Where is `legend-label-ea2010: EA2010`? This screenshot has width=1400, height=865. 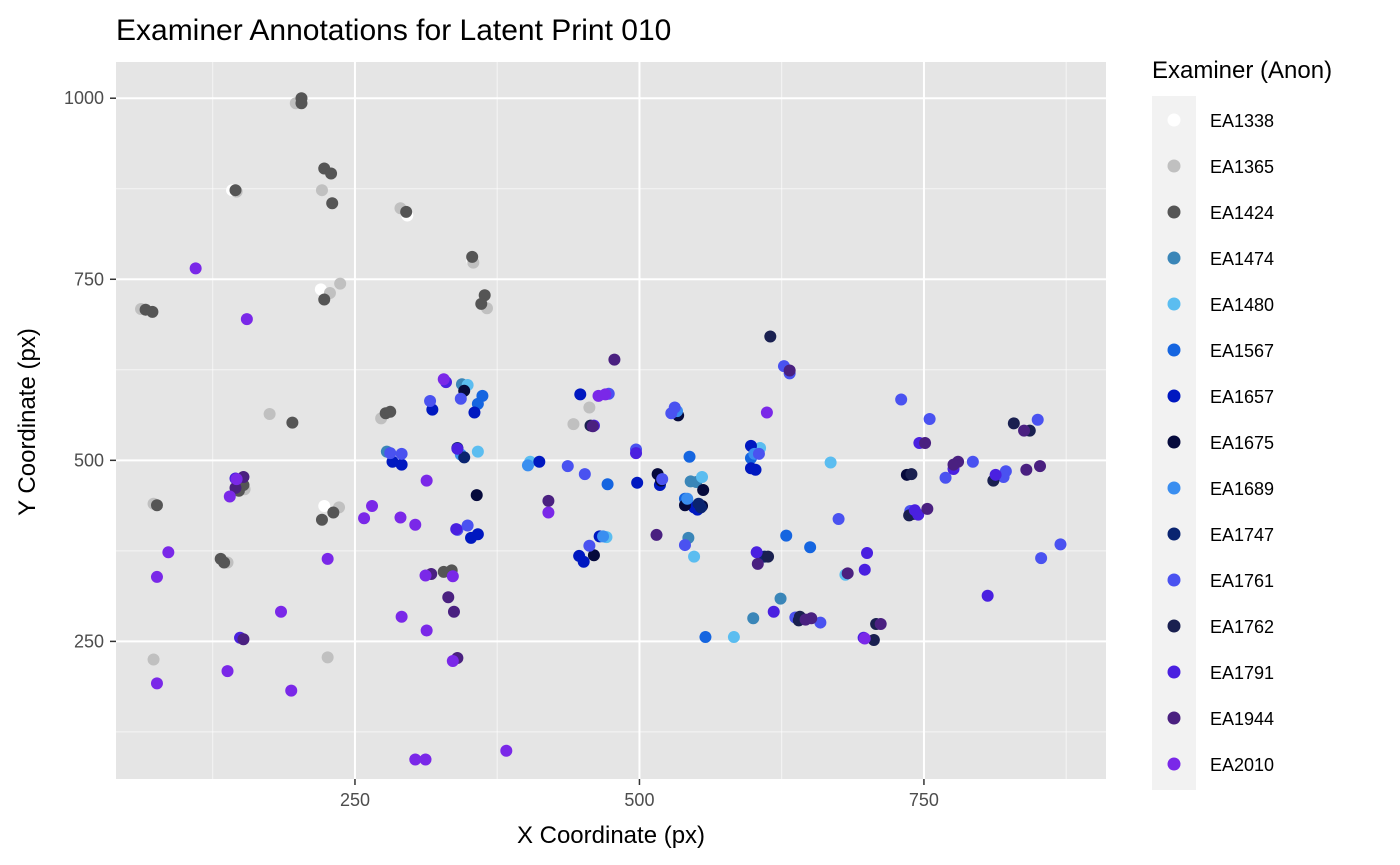
legend-label-ea2010: EA2010 is located at coordinates (1242, 765).